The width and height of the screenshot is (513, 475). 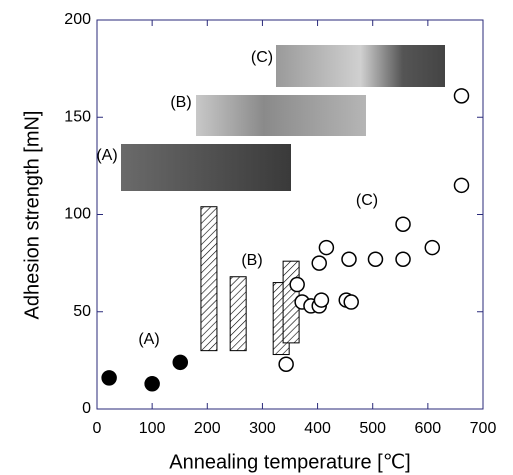 I want to click on inset-label: (C), so click(x=262, y=57).